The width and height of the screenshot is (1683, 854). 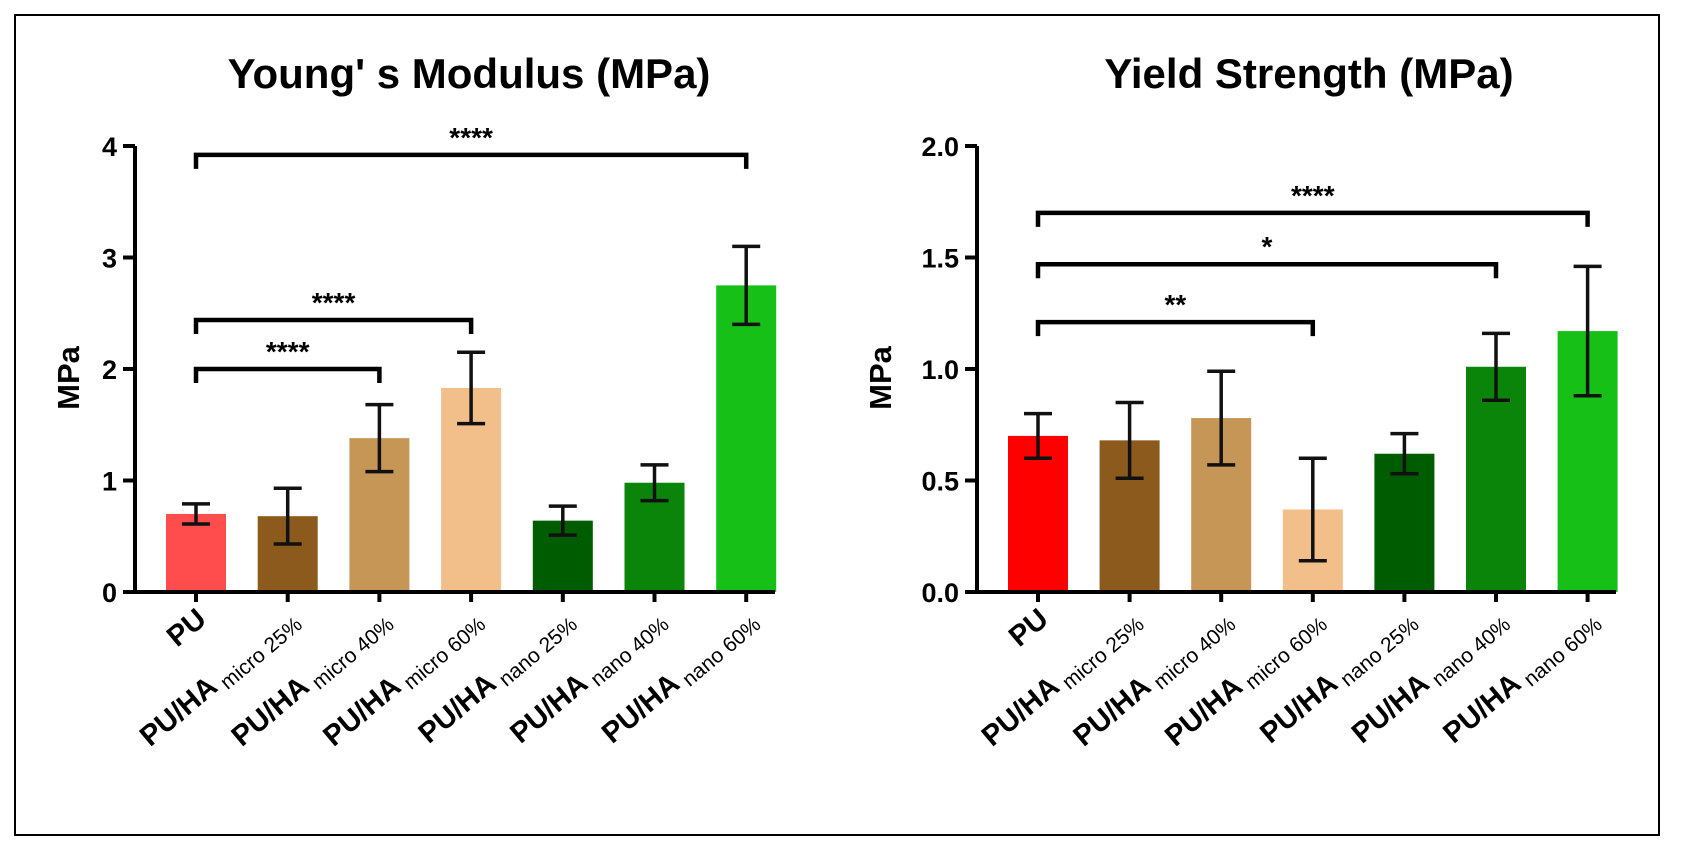 I want to click on chart-title-yield-strength: Yield Strength (MPa), so click(x=1308, y=73).